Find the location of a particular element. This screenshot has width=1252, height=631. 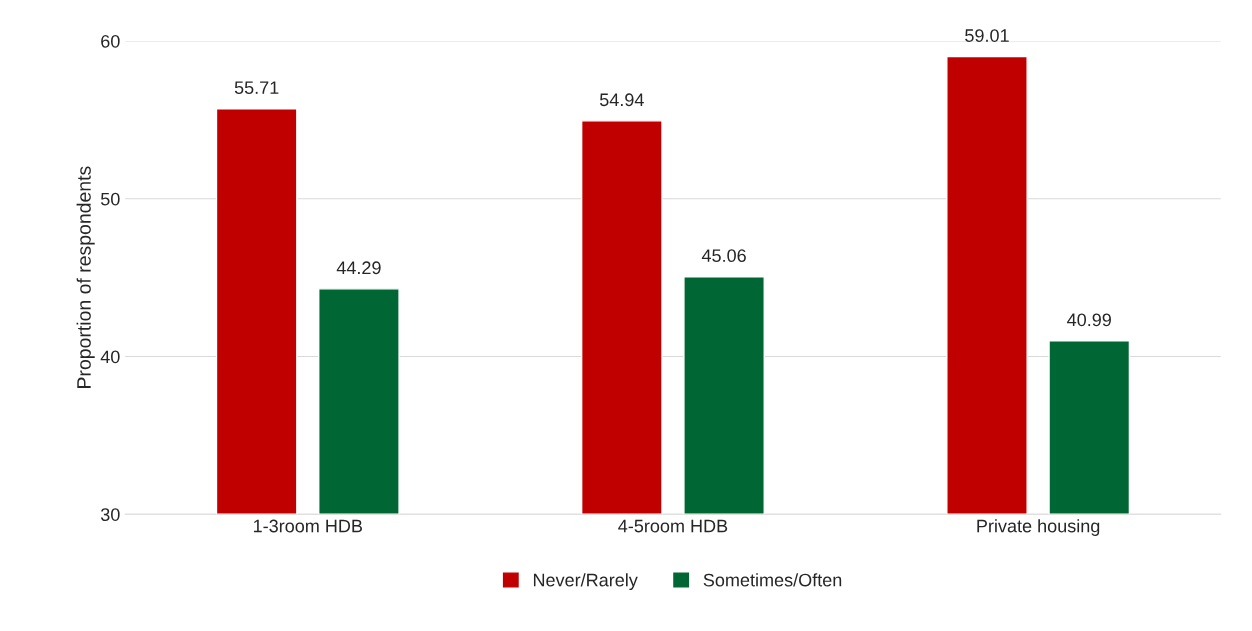

data-label: 44.29 is located at coordinates (358, 268).